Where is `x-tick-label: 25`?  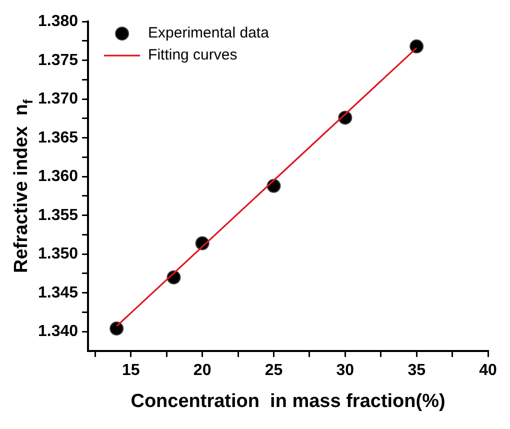
x-tick-label: 25 is located at coordinates (273, 371).